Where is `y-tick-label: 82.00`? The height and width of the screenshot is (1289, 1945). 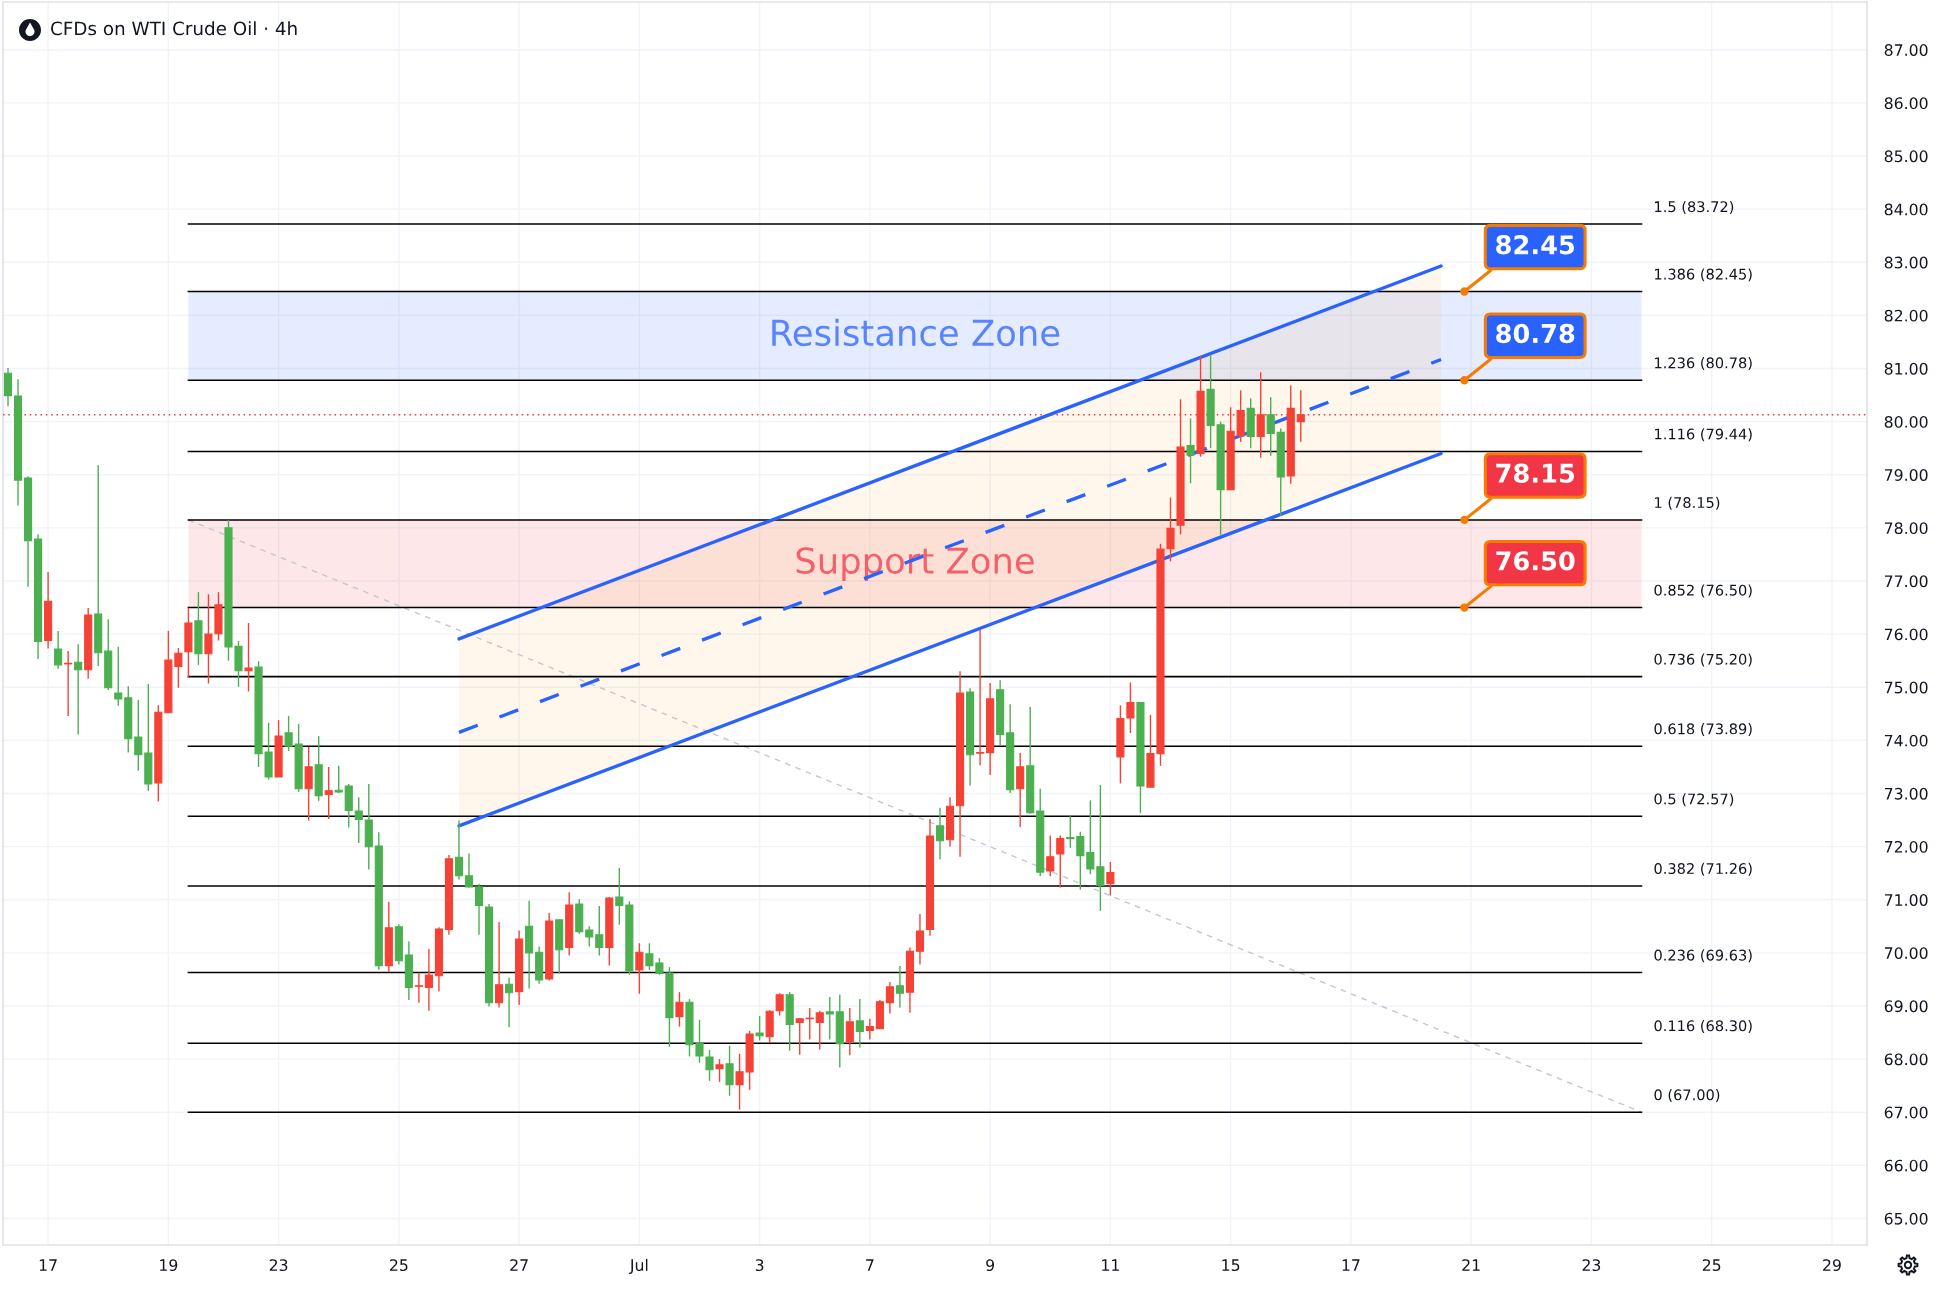
y-tick-label: 82.00 is located at coordinates (1906, 315).